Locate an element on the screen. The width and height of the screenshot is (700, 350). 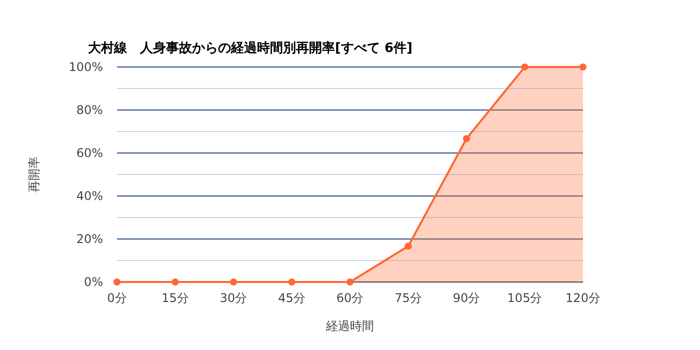
y-axis-title: 再開率 is located at coordinates (34, 174).